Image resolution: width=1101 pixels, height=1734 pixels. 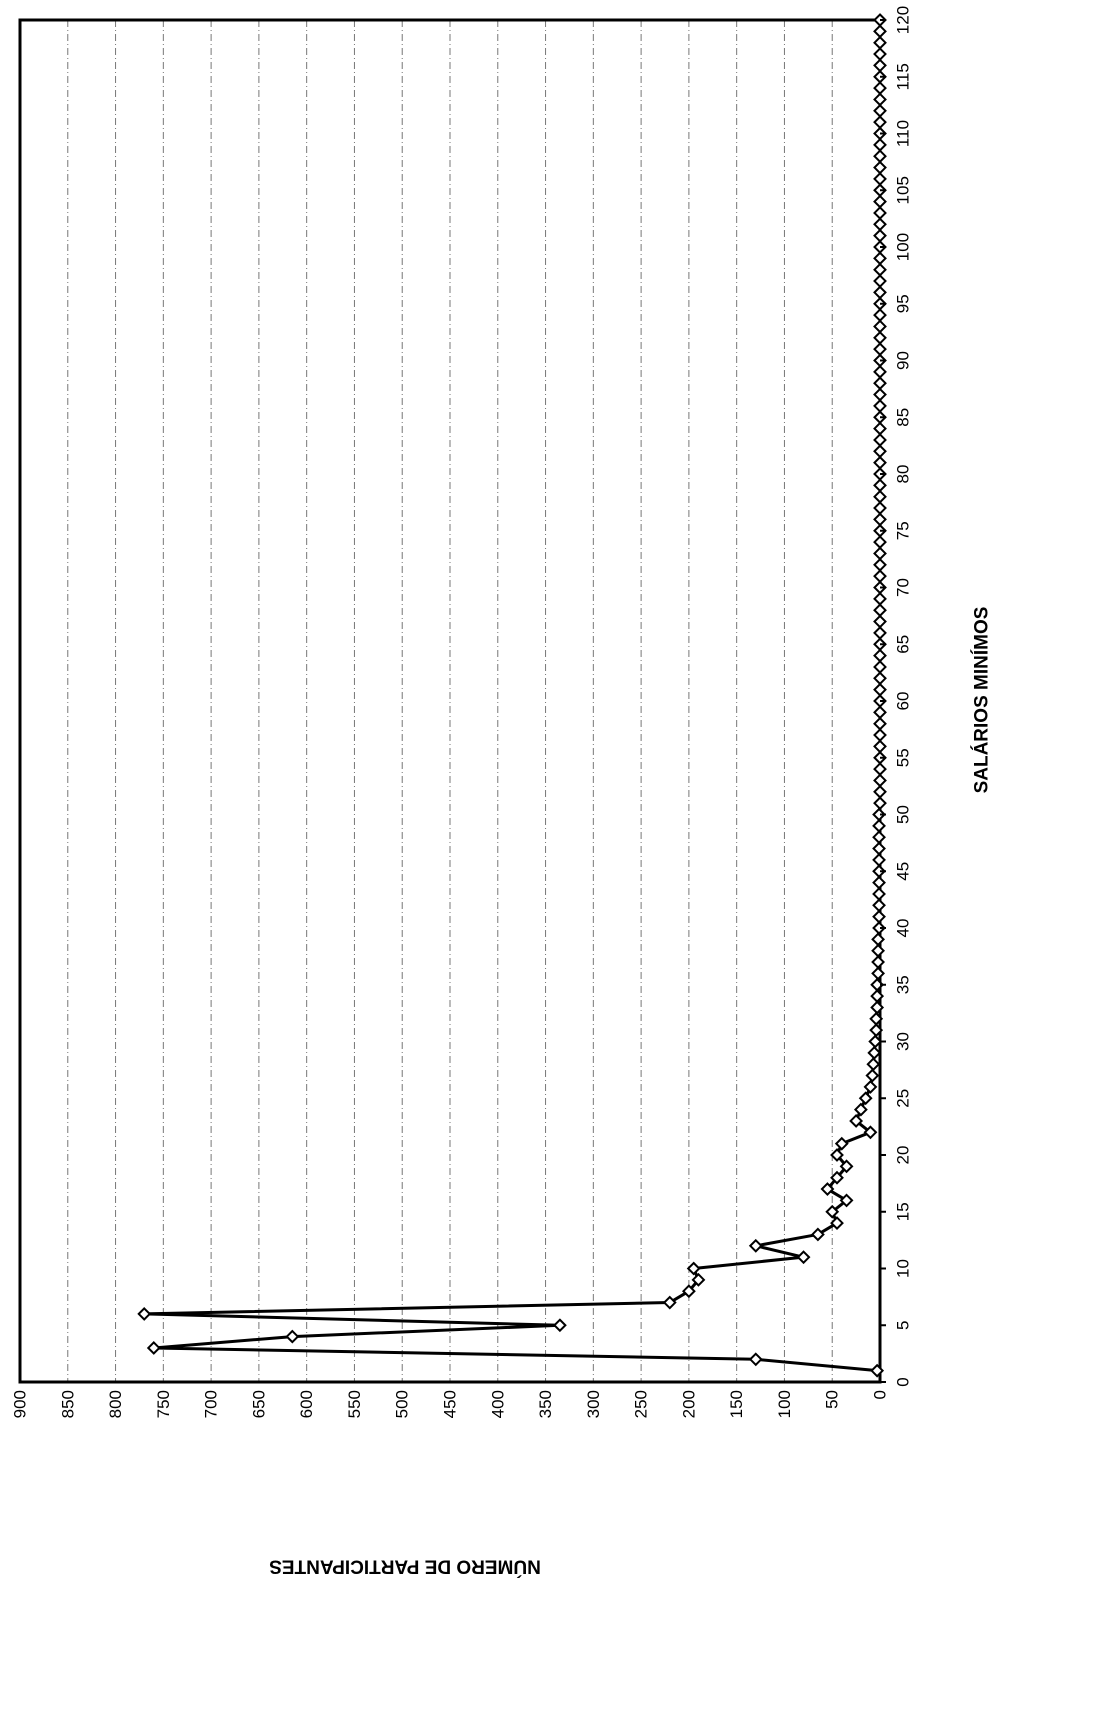 What do you see at coordinates (903, 1381) in the screenshot?
I see `x-tick-label: 0` at bounding box center [903, 1381].